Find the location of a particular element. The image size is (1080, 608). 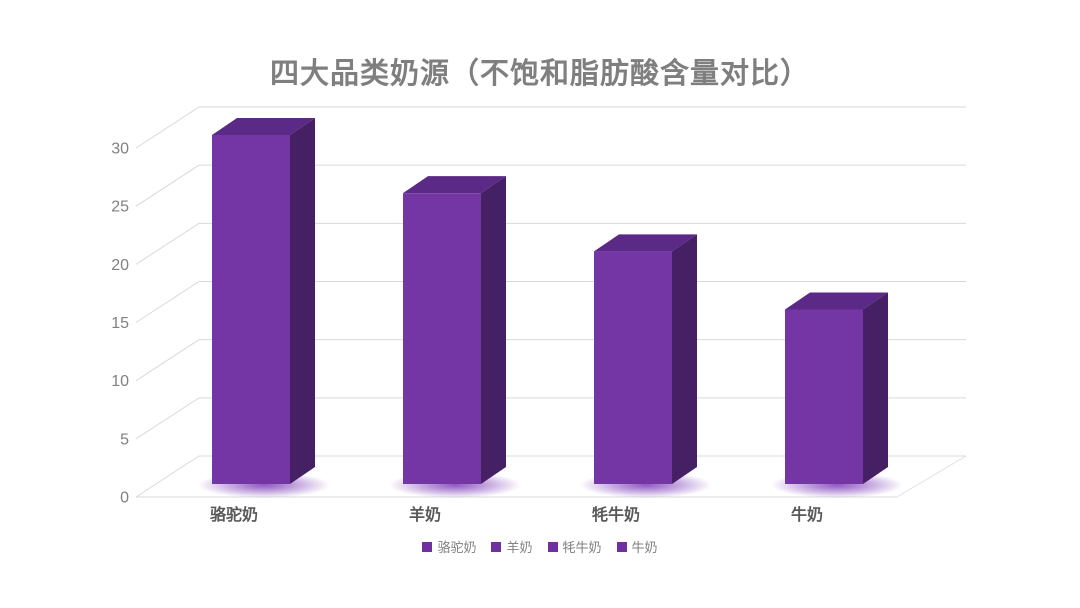

legend-item: 骆驼奶 is located at coordinates (449, 546).